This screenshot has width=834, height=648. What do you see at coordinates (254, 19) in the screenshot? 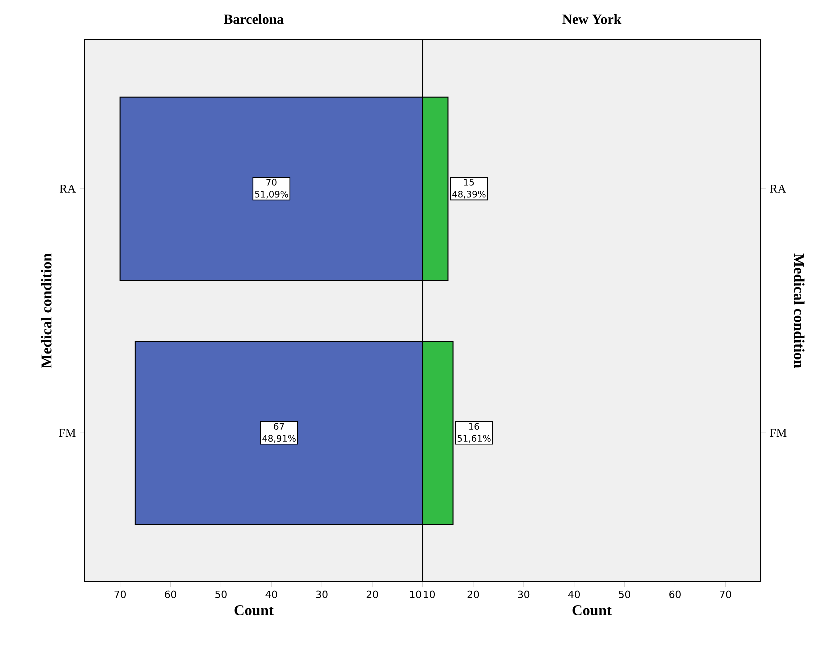
I see `chart-title: Barcelona` at bounding box center [254, 19].